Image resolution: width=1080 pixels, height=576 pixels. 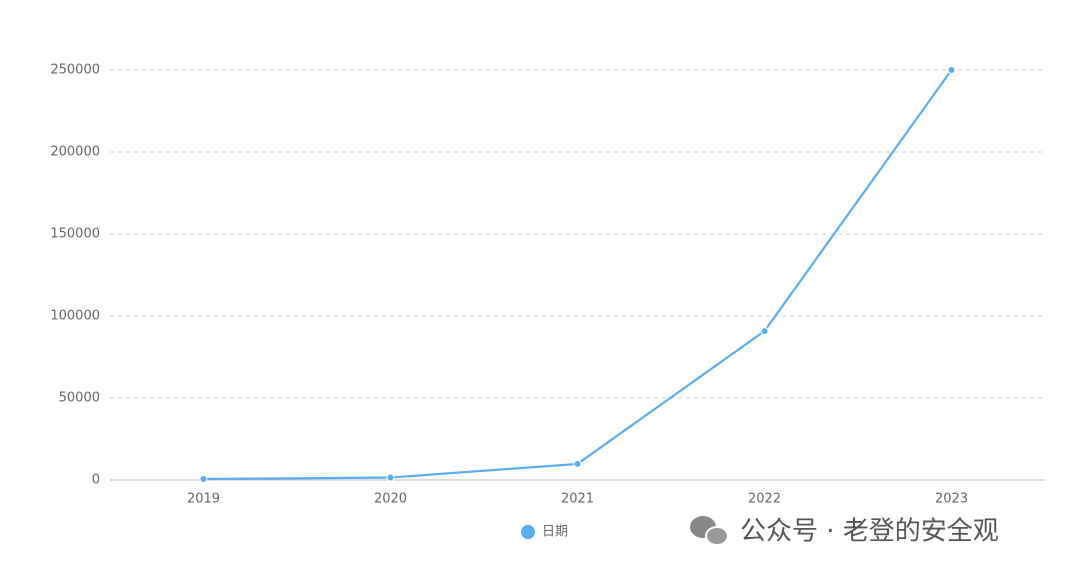 What do you see at coordinates (764, 499) in the screenshot?
I see `x-tick-label: 2022` at bounding box center [764, 499].